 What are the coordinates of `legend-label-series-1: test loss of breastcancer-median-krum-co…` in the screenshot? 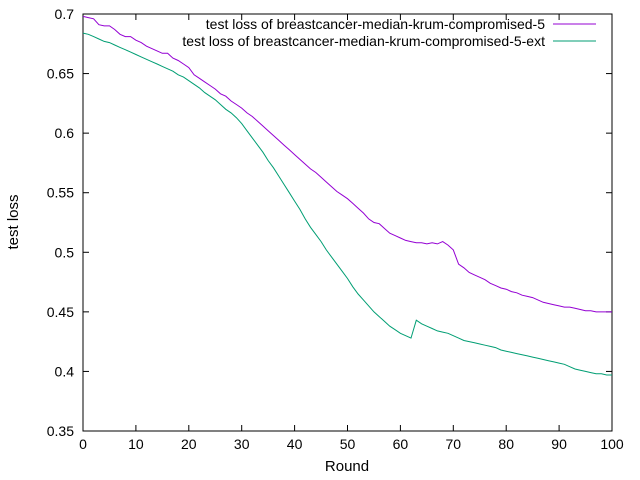 It's located at (375, 24).